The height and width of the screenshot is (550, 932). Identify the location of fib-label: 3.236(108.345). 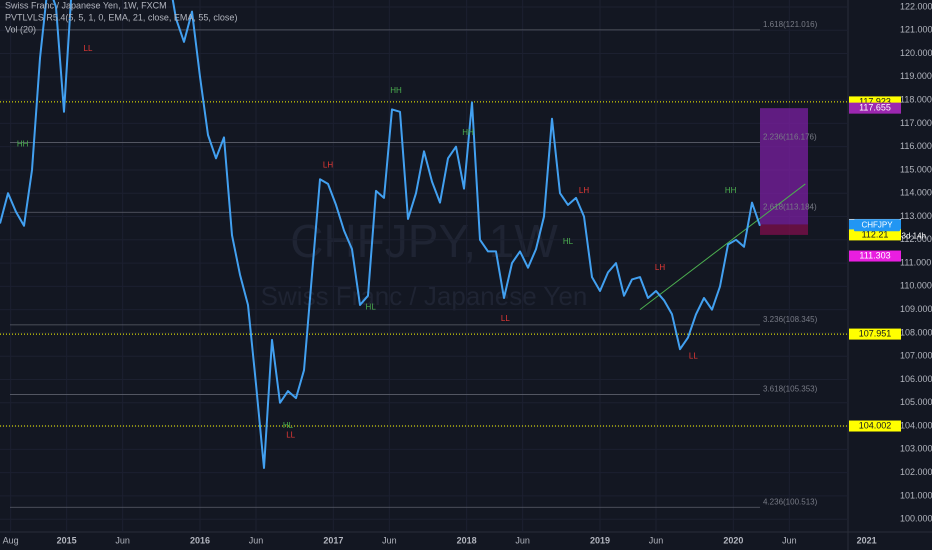
(790, 319).